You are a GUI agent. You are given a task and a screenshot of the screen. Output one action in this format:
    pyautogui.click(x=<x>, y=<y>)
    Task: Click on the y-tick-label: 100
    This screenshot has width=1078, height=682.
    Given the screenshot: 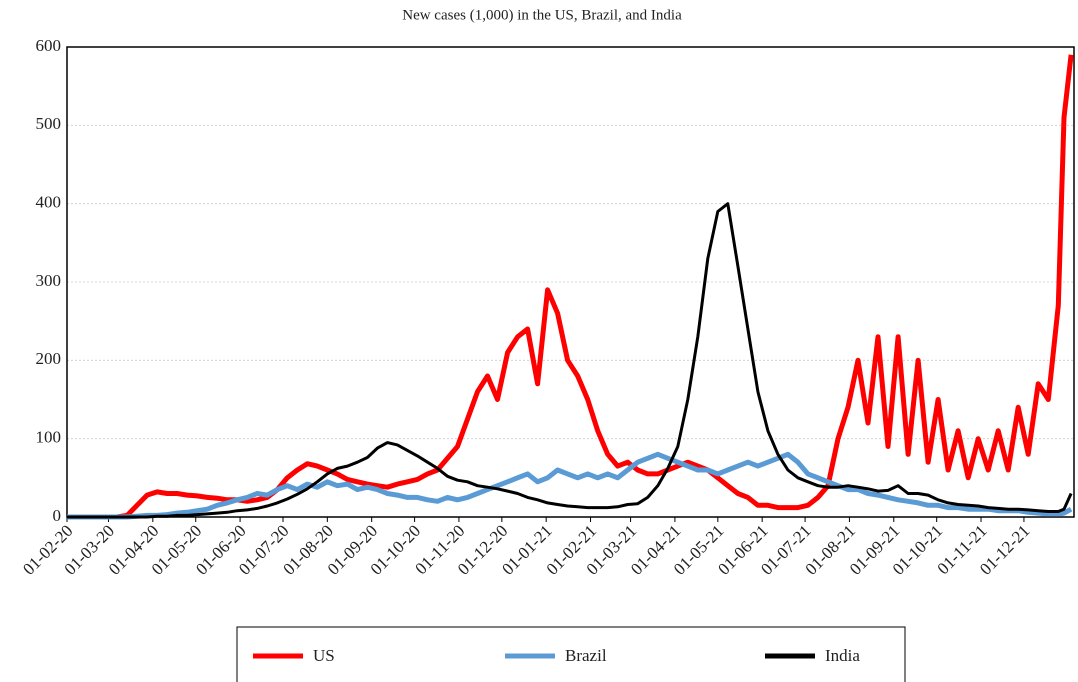 What is the action you would take?
    pyautogui.click(x=49, y=437)
    